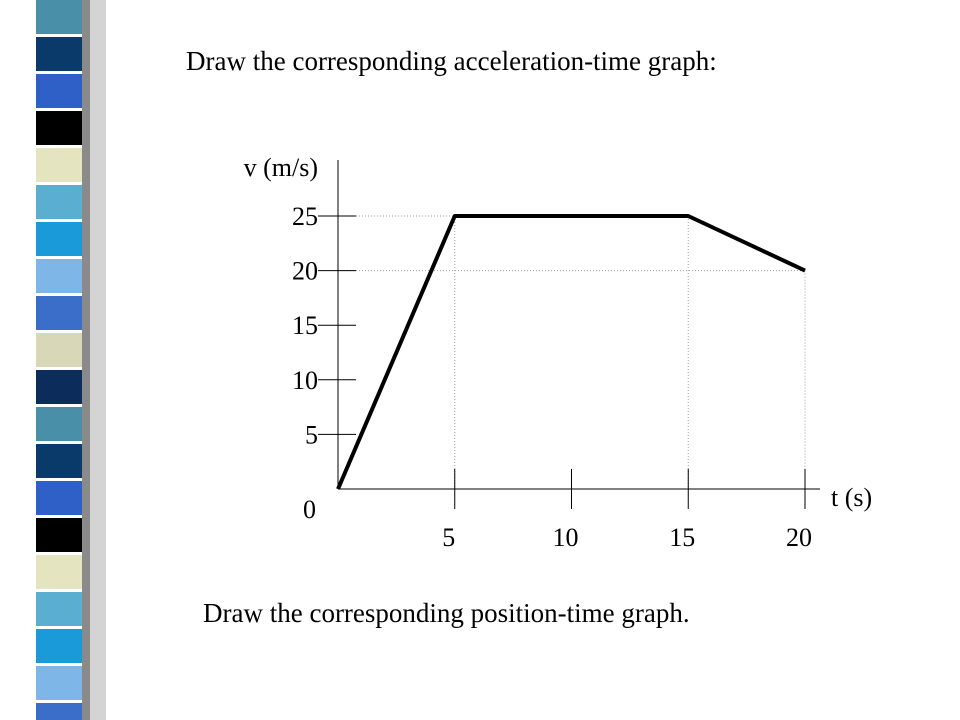  What do you see at coordinates (281, 167) in the screenshot?
I see `y-axis-label: v (m/s)` at bounding box center [281, 167].